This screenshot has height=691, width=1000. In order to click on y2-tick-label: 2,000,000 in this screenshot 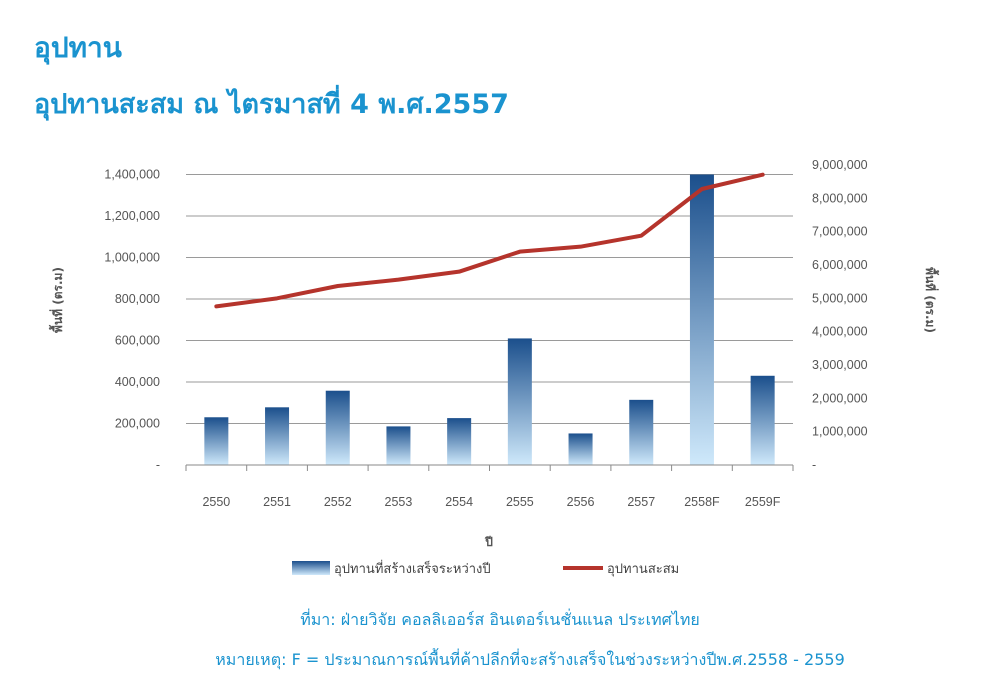, I will do `click(840, 398)`.